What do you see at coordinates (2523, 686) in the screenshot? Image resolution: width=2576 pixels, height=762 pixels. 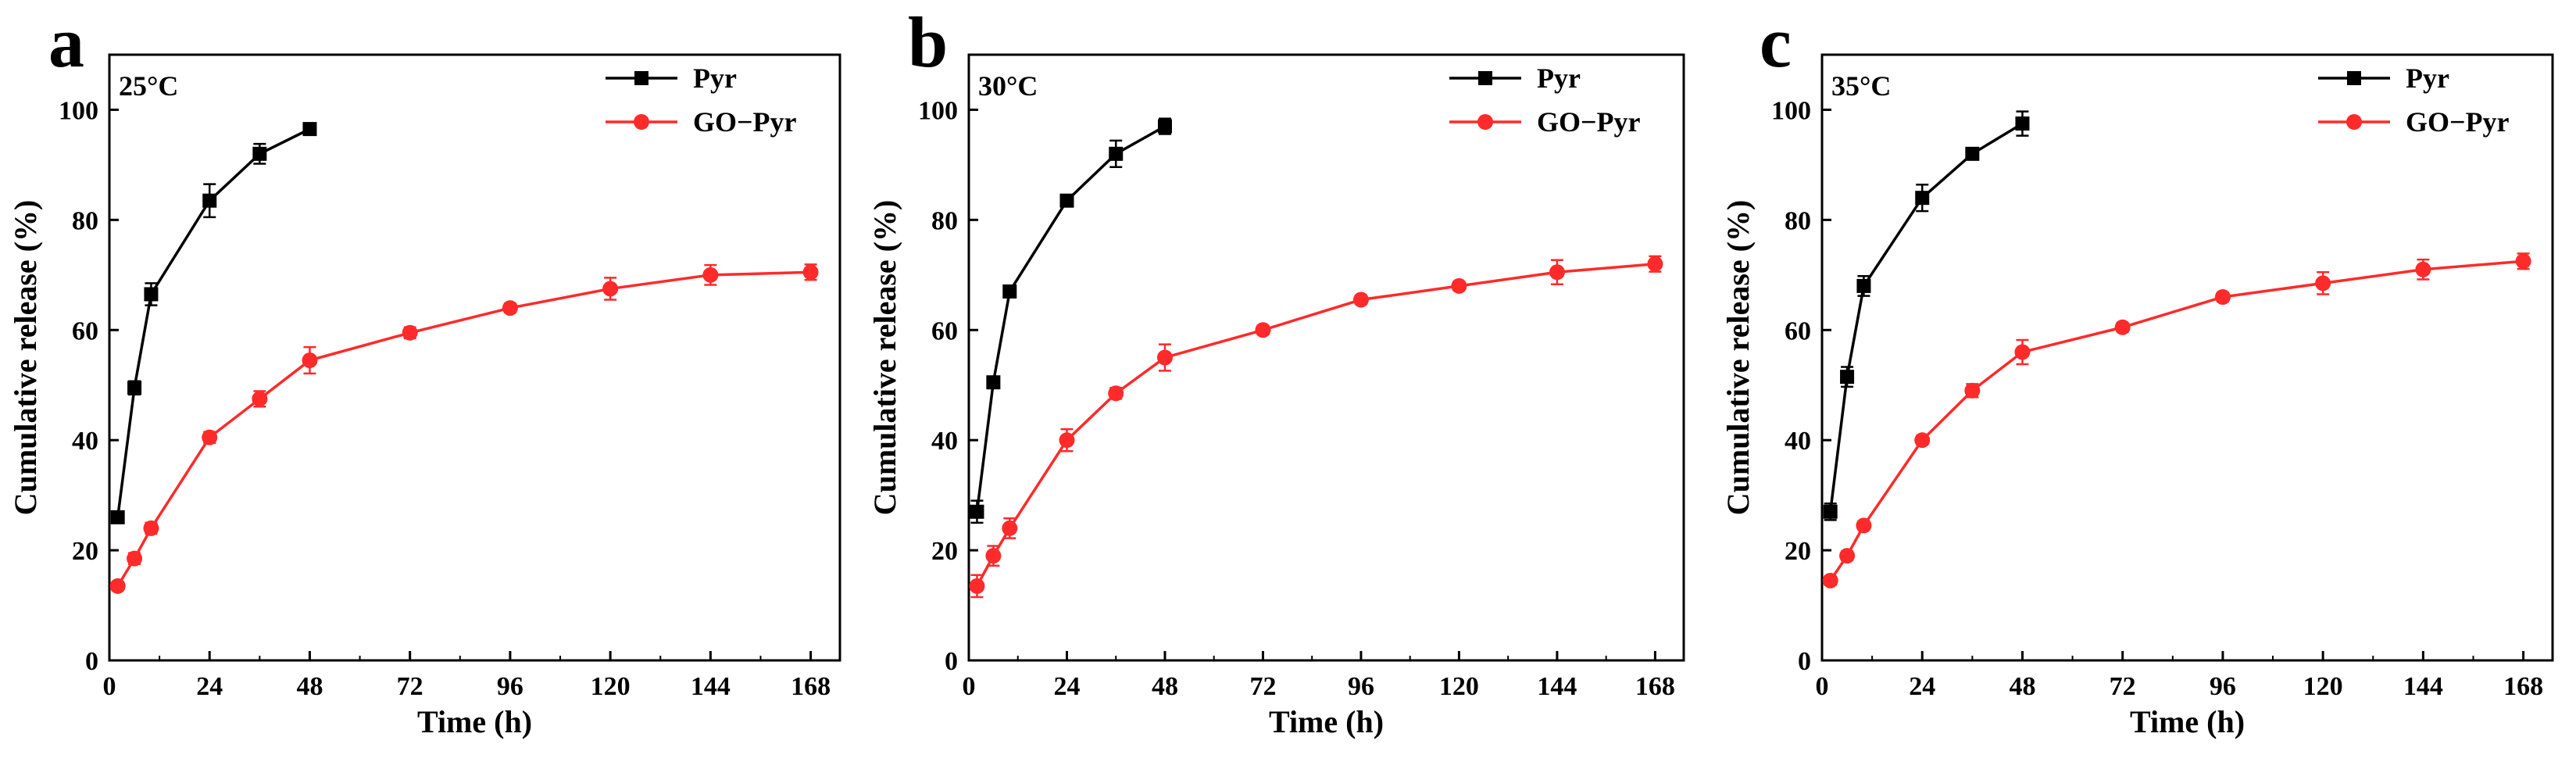 I see `x-tick-label: 168` at bounding box center [2523, 686].